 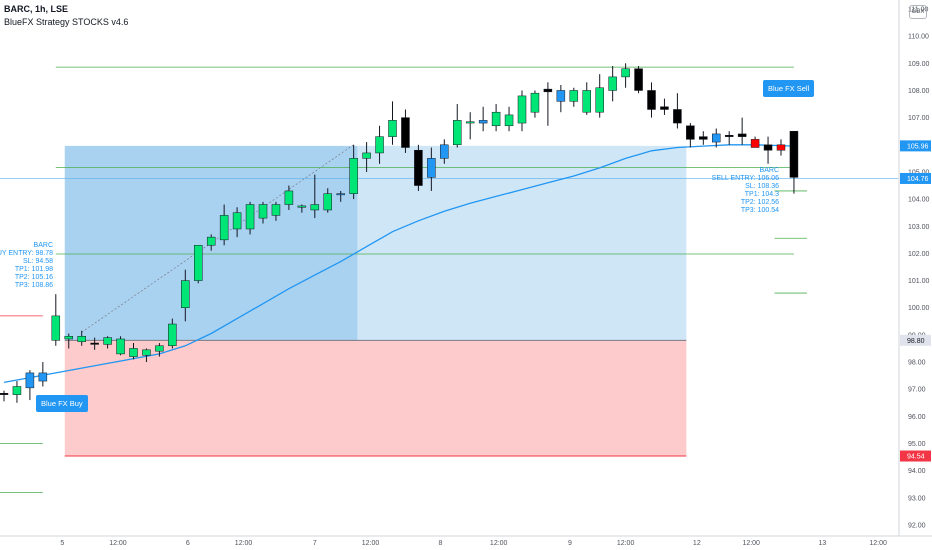 I want to click on indicator-title: BlueFX Strategy STOCKS v4.6, so click(x=66, y=22).